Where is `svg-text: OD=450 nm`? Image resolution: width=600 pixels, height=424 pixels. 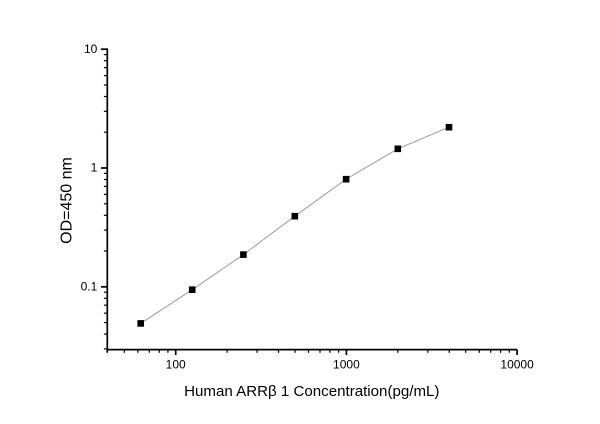 svg-text: OD=450 nm is located at coordinates (67, 200).